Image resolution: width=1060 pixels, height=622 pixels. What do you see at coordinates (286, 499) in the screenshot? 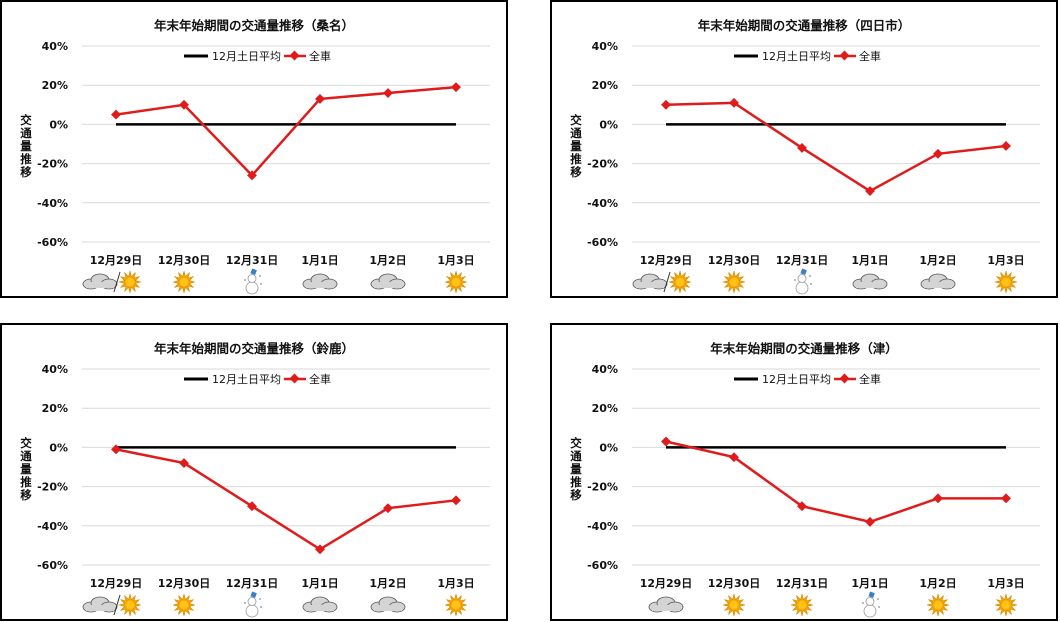
I see `series-line-all-vehicles` at bounding box center [286, 499].